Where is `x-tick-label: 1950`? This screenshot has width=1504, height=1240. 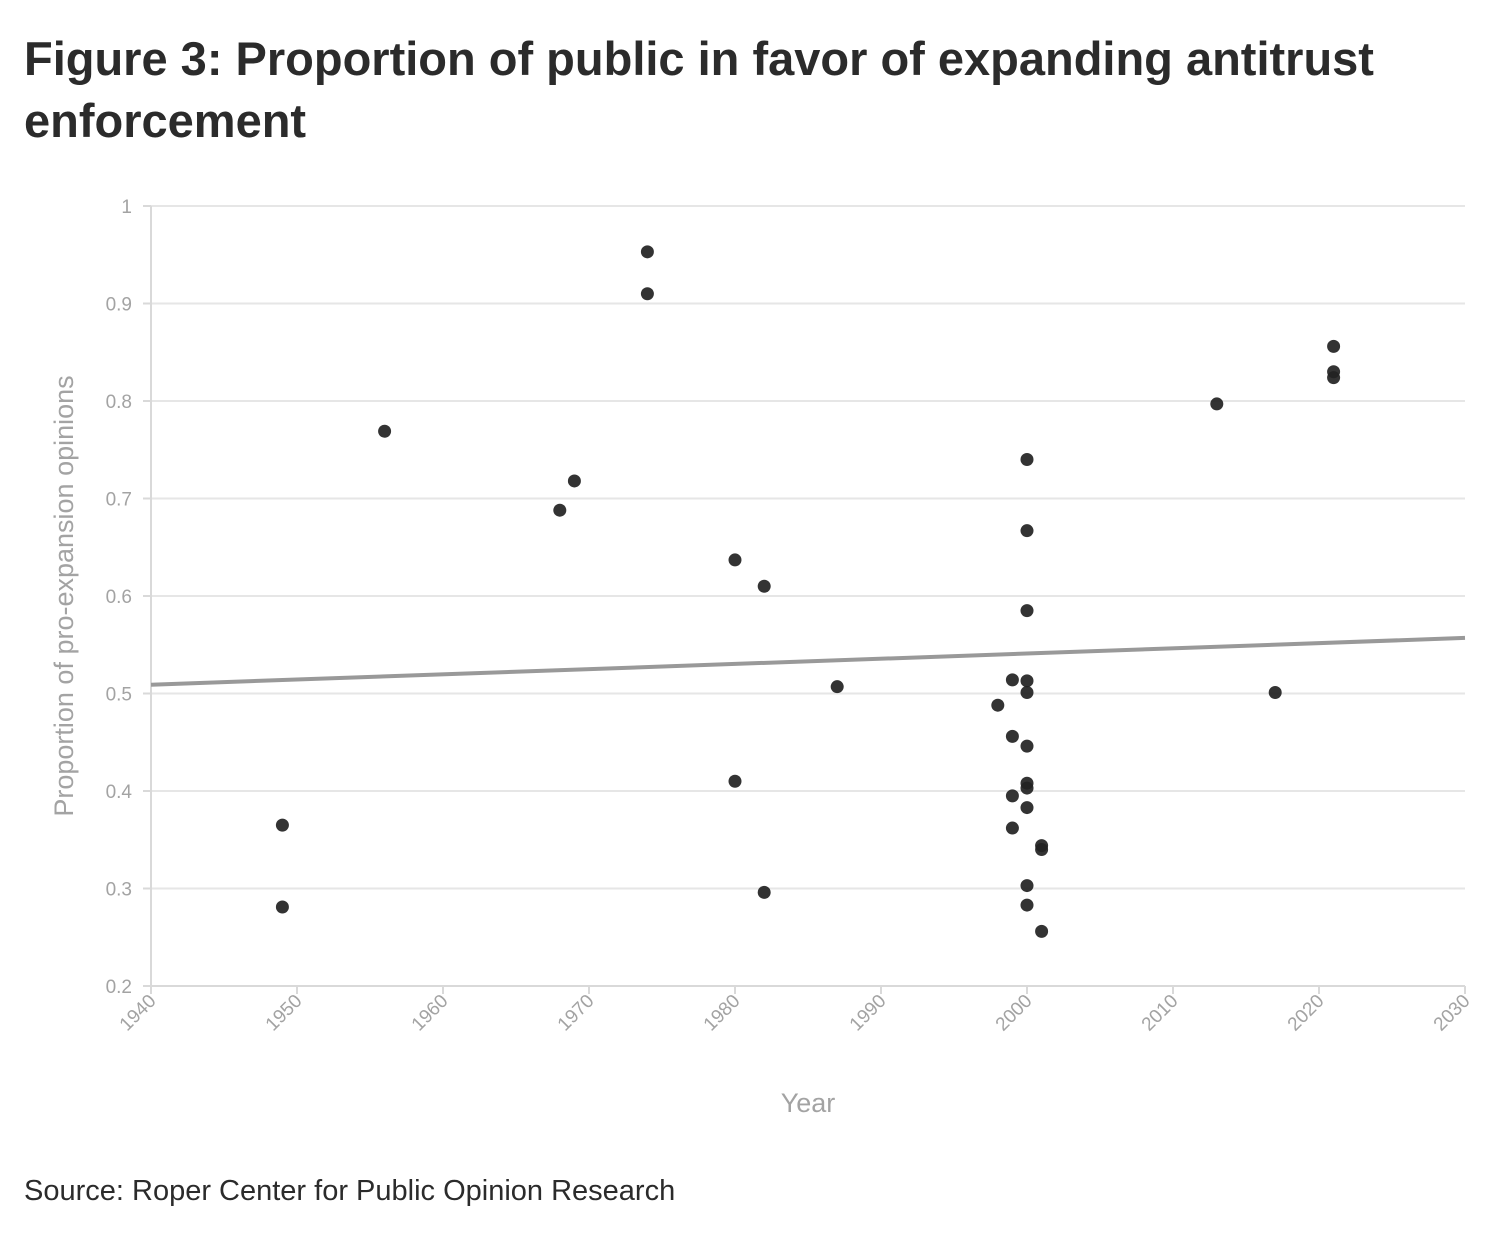 x-tick-label: 1950 is located at coordinates (284, 1013).